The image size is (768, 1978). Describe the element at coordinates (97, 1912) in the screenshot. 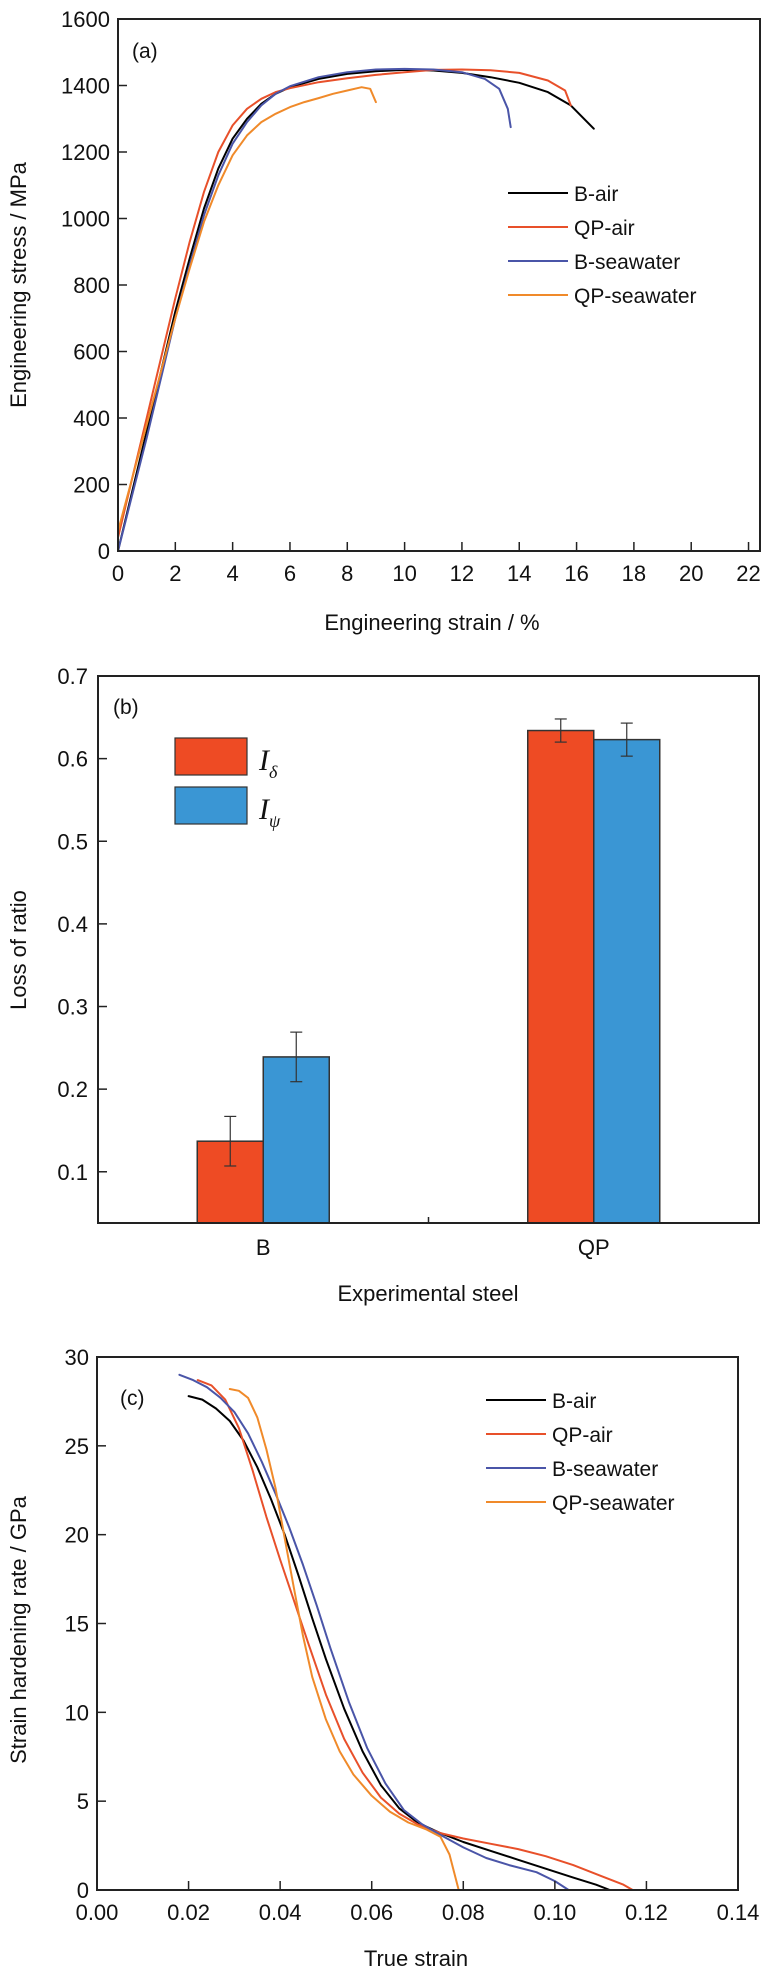

I see `x-tick-label: 0.00` at that location.